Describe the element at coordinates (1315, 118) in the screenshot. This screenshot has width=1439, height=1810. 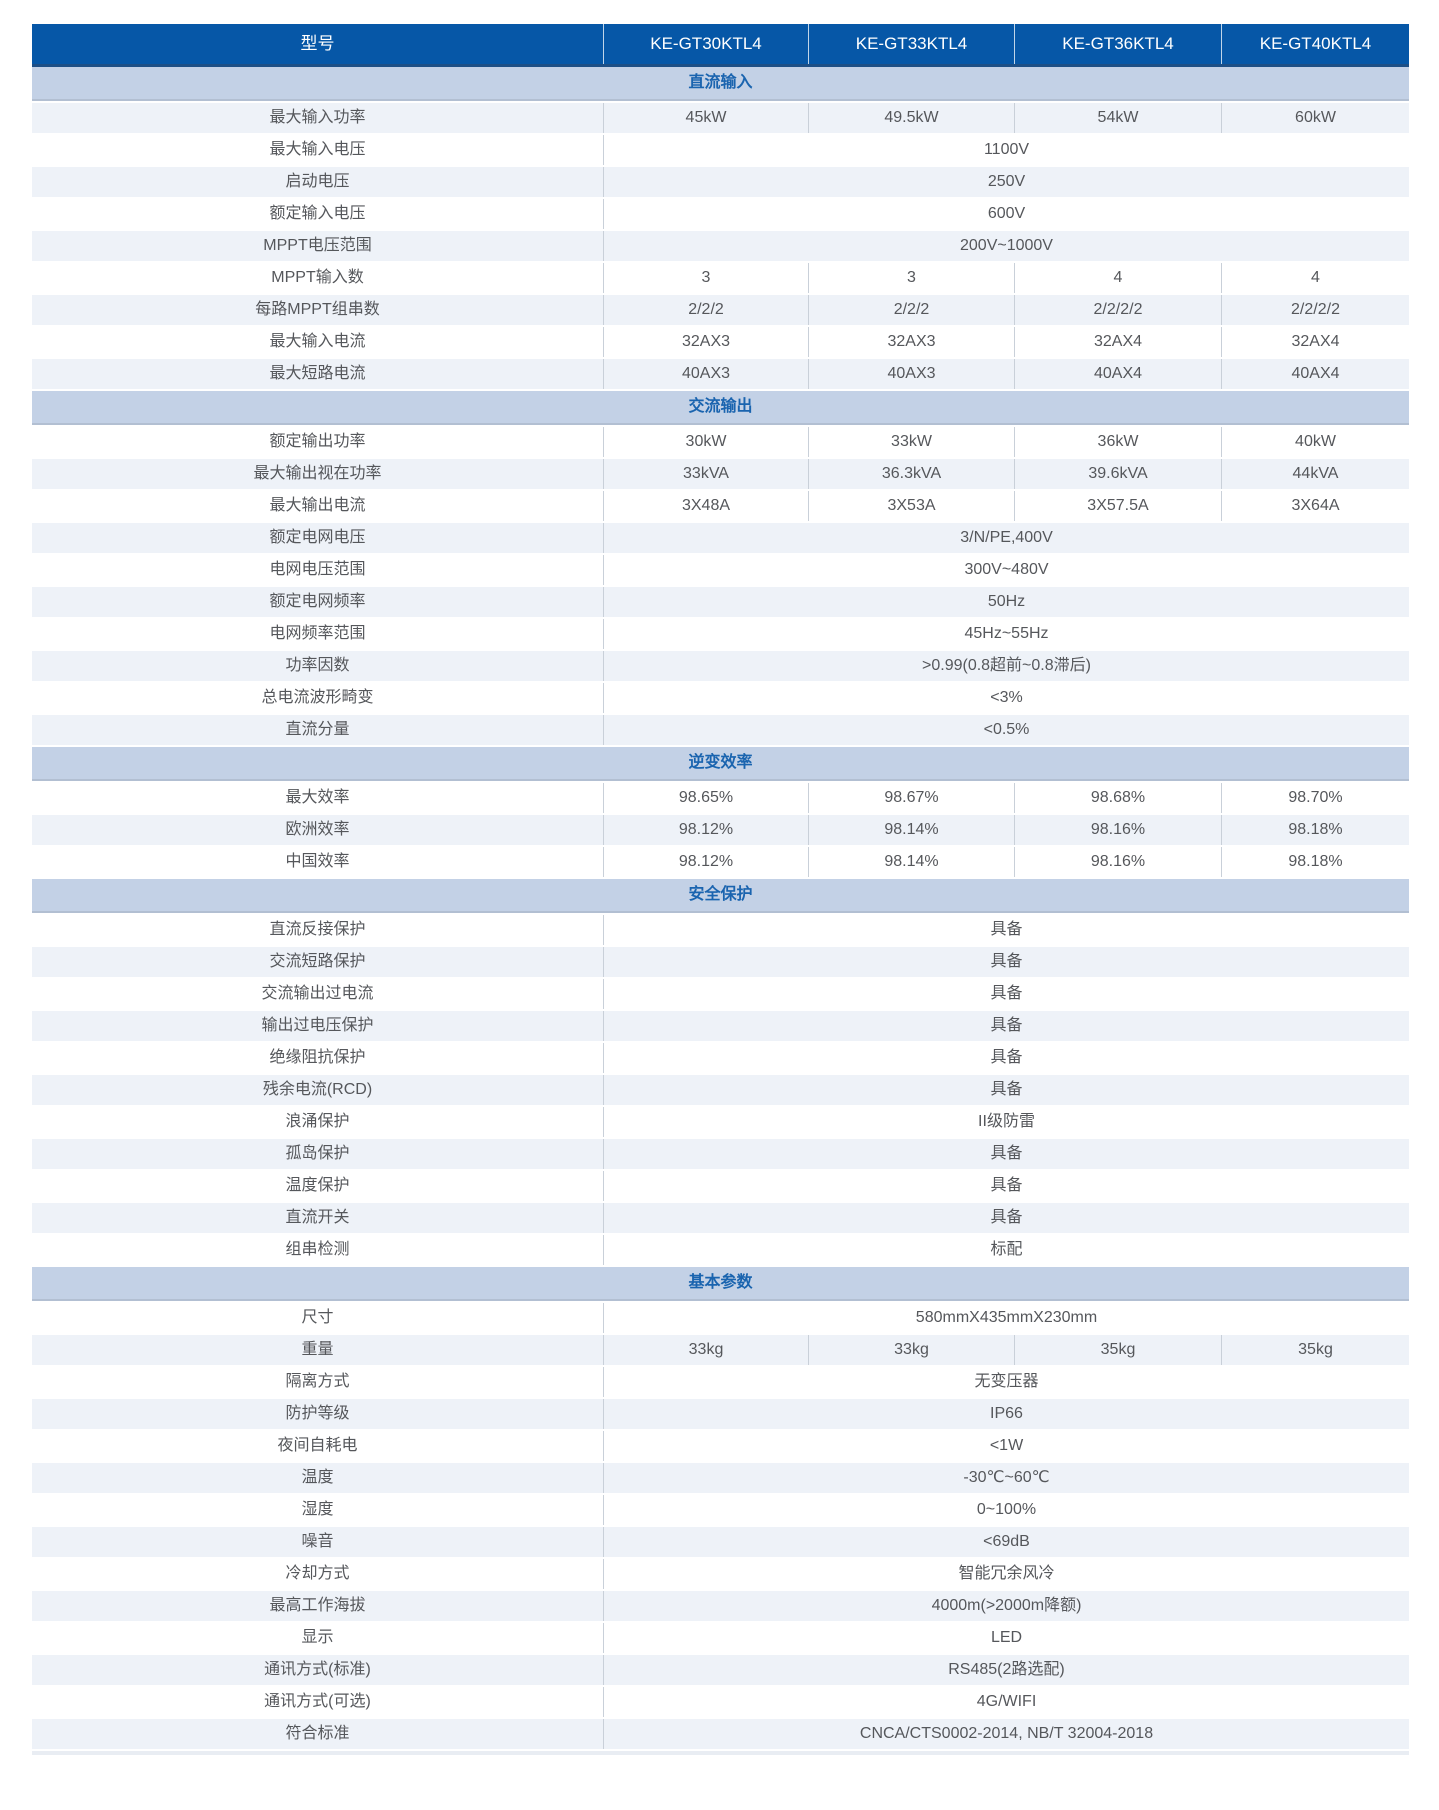
I see `spec-value: 60kW` at that location.